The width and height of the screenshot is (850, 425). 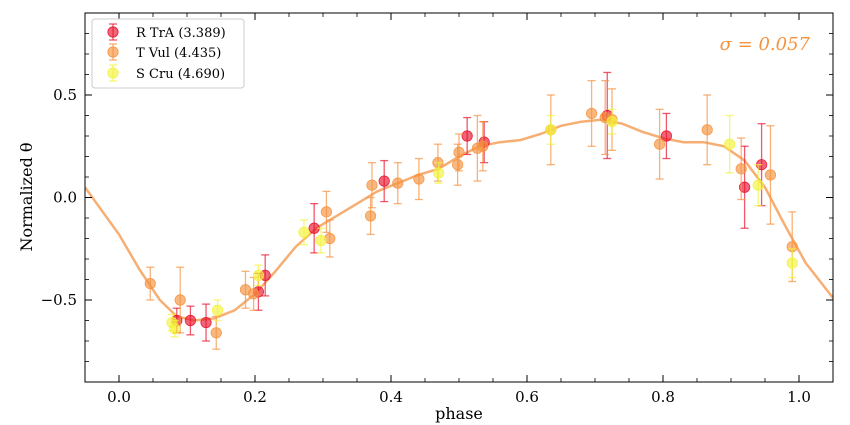 What do you see at coordinates (799, 397) in the screenshot?
I see `x-tick-label-5: 1.0` at bounding box center [799, 397].